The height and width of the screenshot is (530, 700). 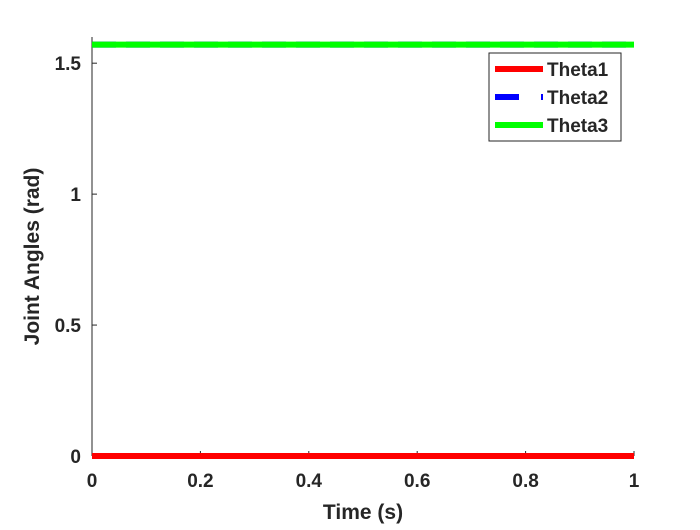 I want to click on x-tick-label: 0.2, so click(x=200, y=481).